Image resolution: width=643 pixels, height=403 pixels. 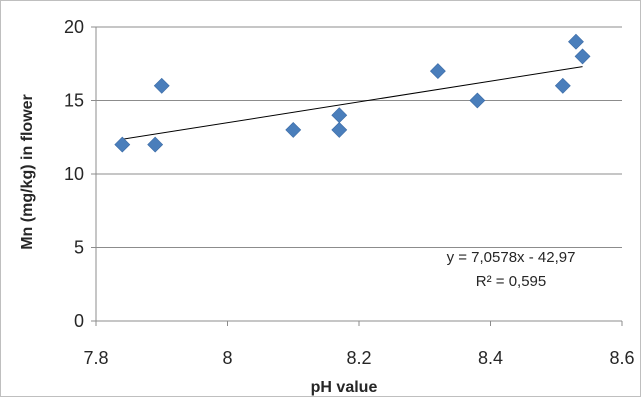 What do you see at coordinates (344, 387) in the screenshot?
I see `x-axis-title: pH value` at bounding box center [344, 387].